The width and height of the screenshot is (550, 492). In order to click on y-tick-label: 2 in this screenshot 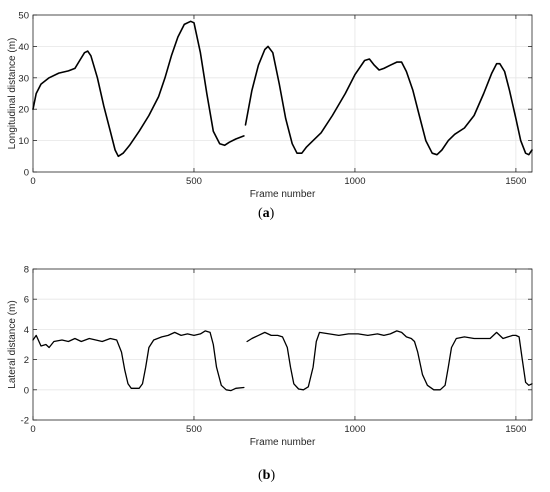, I will do `click(26, 360)`.